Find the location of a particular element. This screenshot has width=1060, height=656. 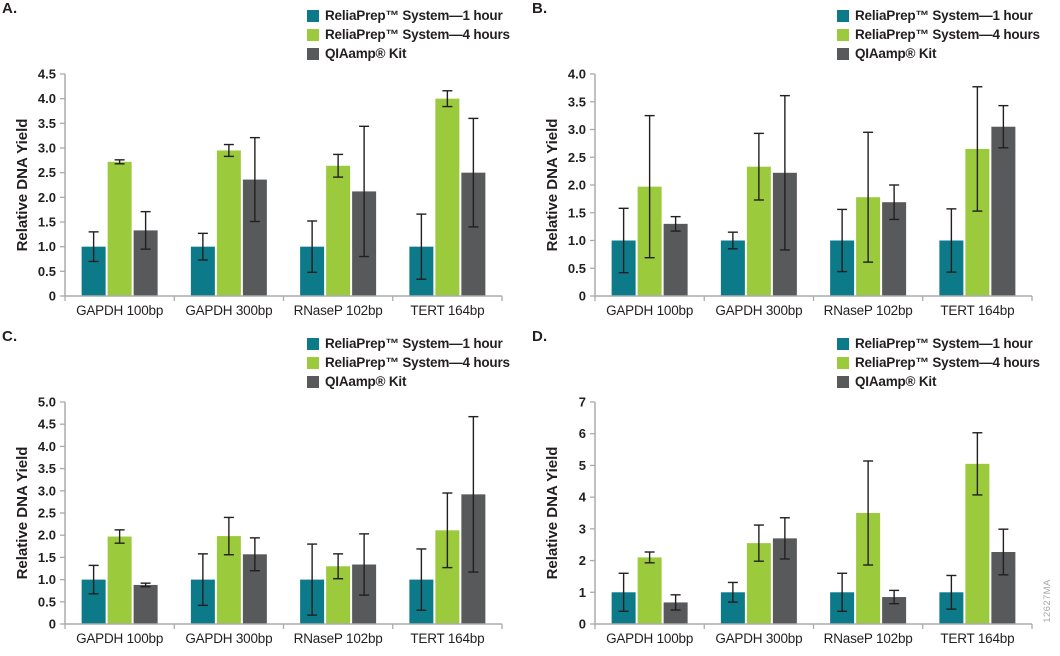

y-tick-label: 2 is located at coordinates (582, 560).